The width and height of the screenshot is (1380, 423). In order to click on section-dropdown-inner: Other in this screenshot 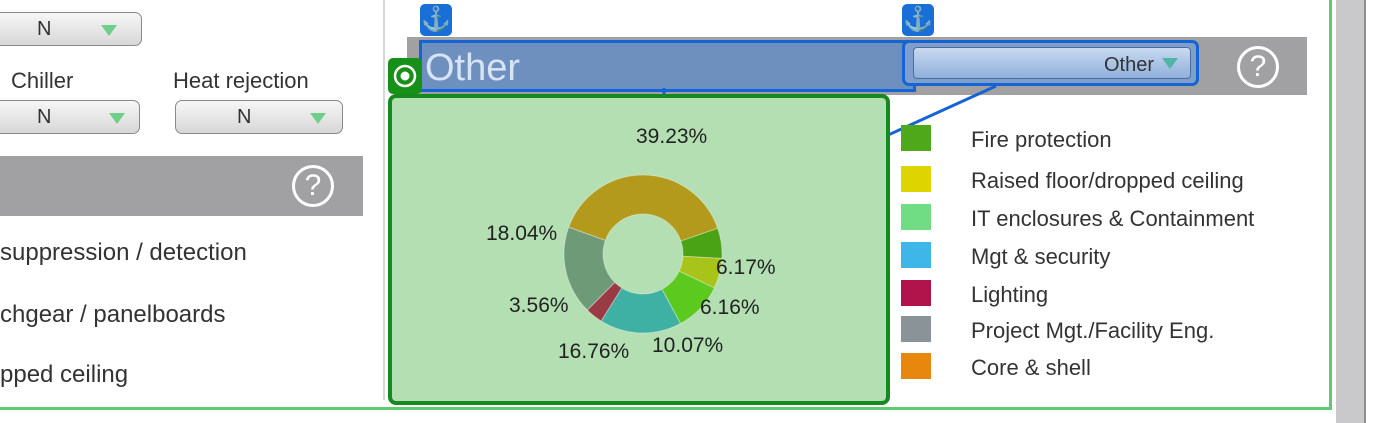, I will do `click(1052, 63)`.